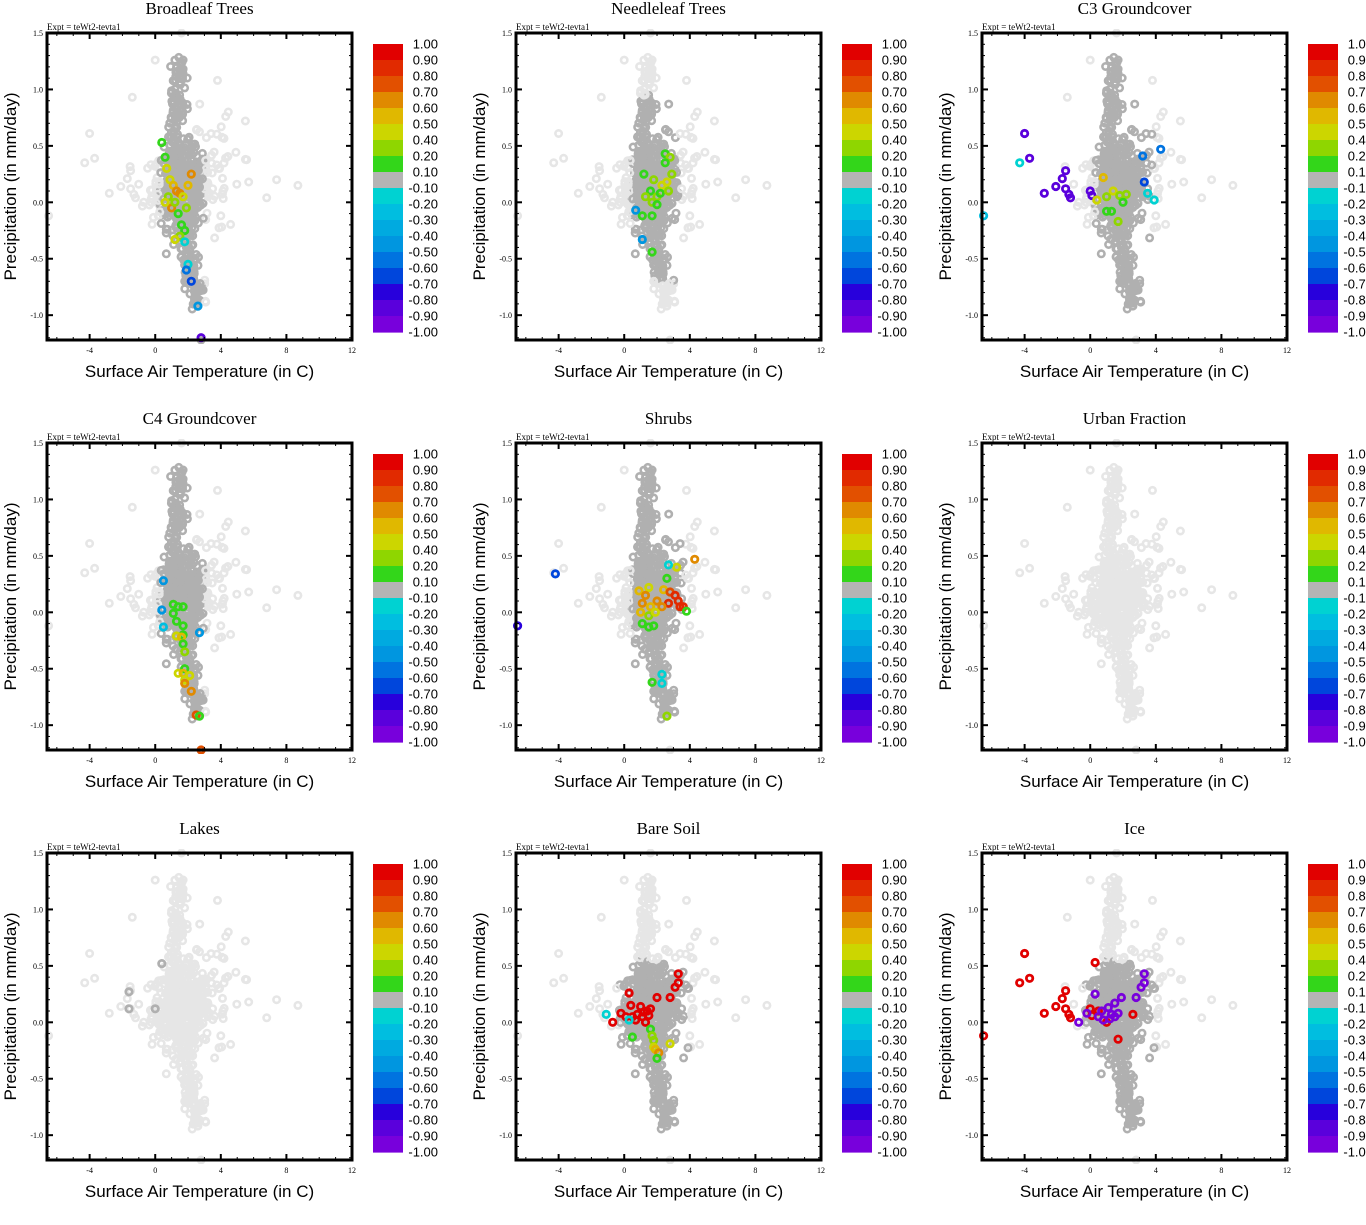 This screenshot has height=1225, width=1366. What do you see at coordinates (624, 760) in the screenshot?
I see `x-tick-label: 0` at bounding box center [624, 760].